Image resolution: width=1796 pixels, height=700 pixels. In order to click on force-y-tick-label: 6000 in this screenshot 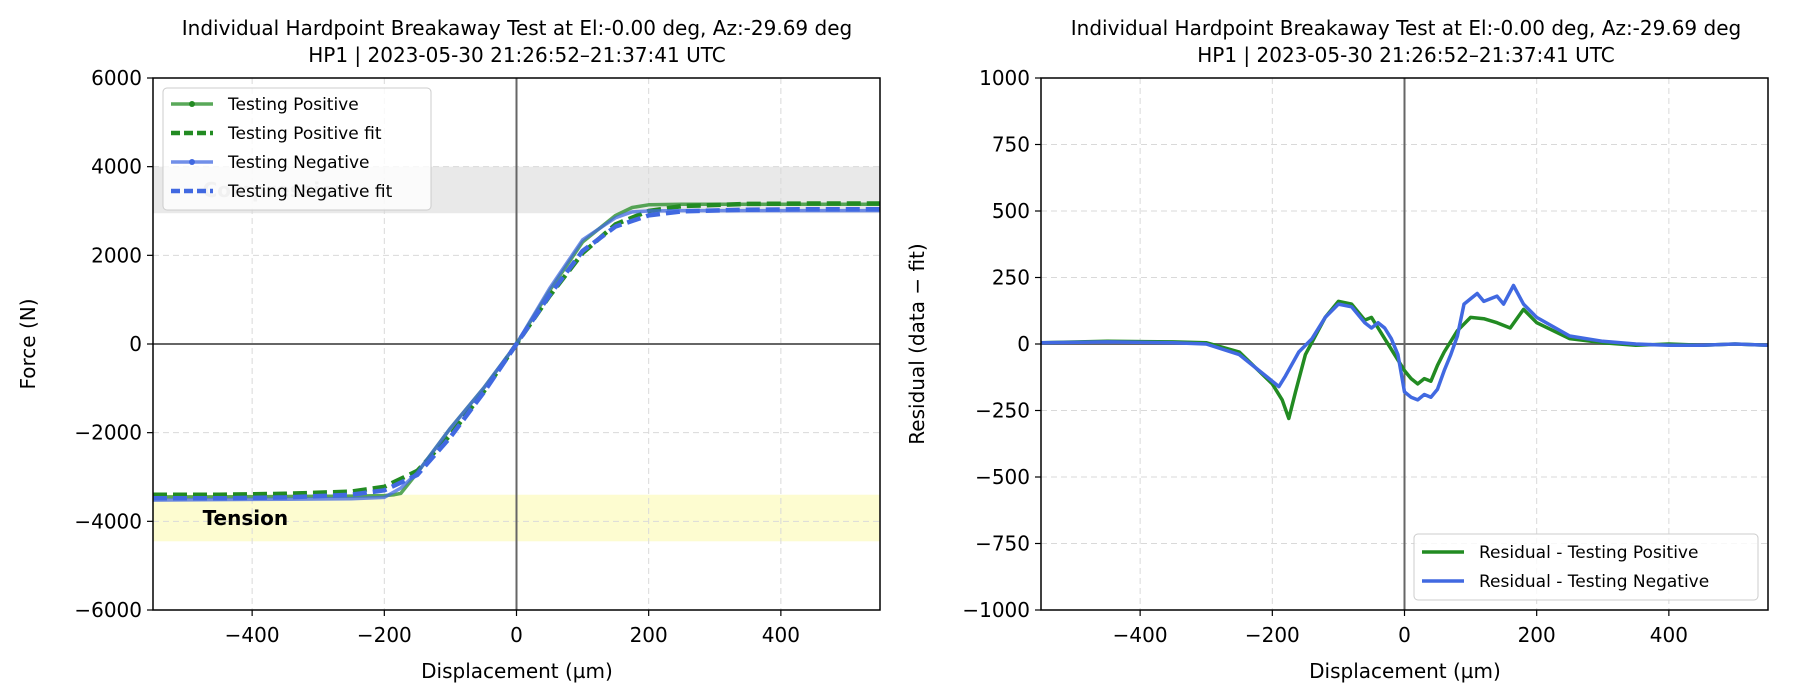, I will do `click(116, 78)`.